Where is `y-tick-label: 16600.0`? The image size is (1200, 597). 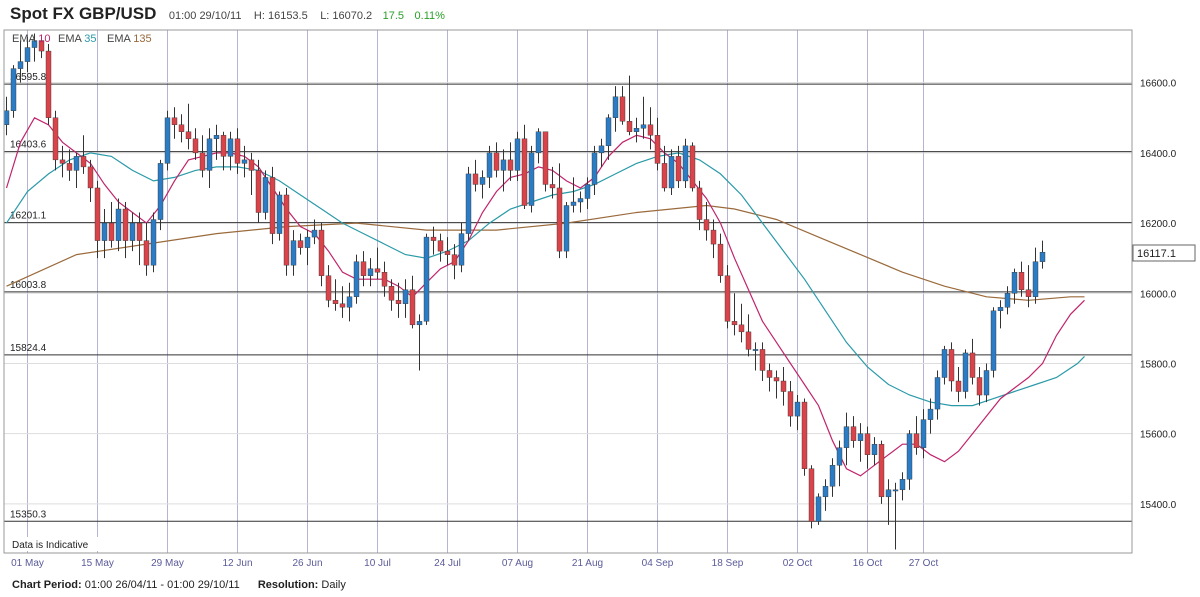 y-tick-label: 16600.0 is located at coordinates (1158, 84).